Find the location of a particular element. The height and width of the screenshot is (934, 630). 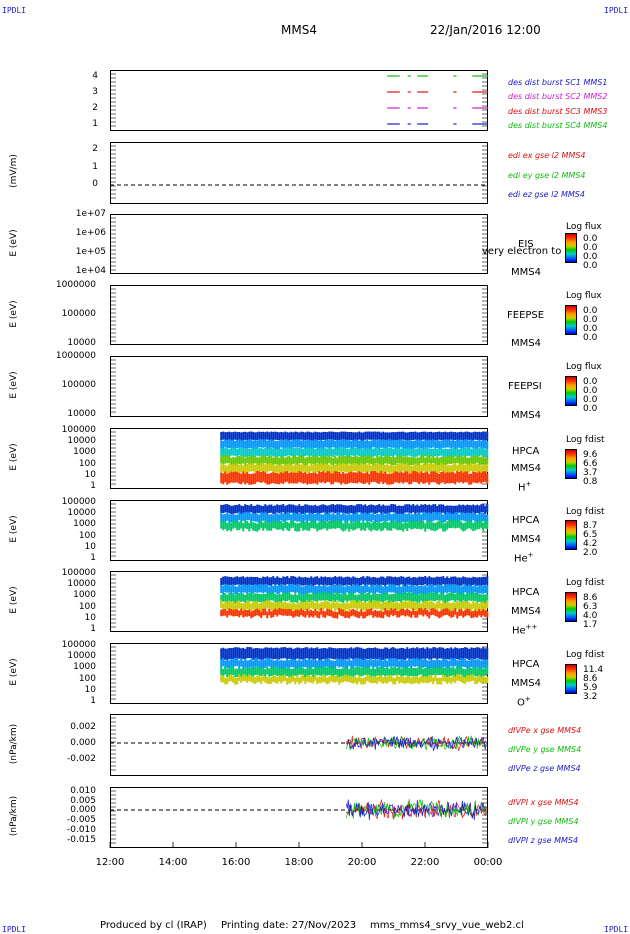

feepsi-panel is located at coordinates (299, 386).